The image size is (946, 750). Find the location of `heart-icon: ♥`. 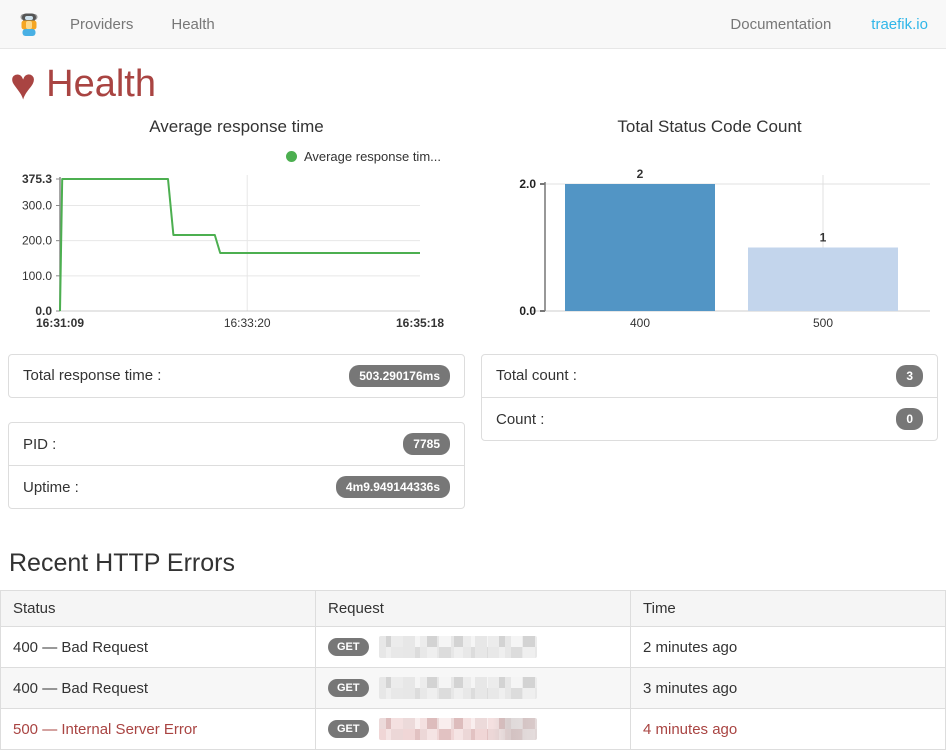

heart-icon: ♥ is located at coordinates (23, 85).